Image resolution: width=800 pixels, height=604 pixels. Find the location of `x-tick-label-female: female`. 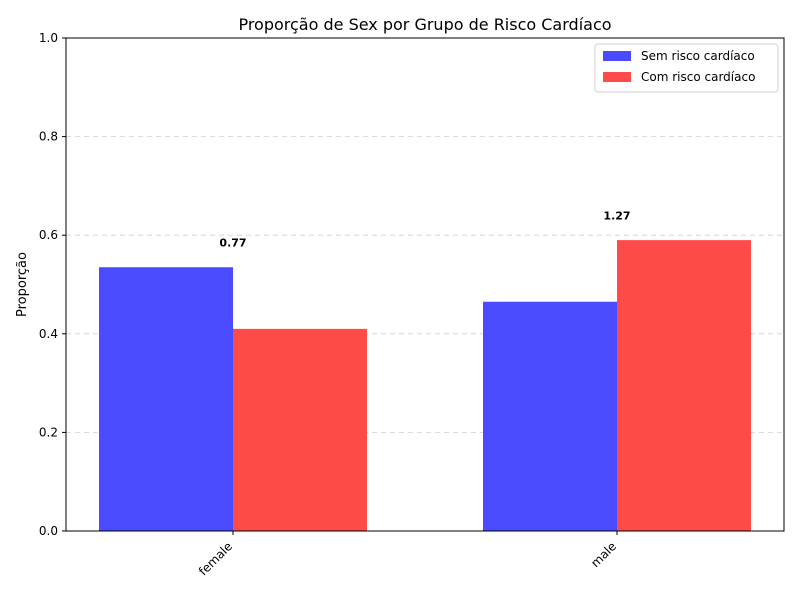

x-tick-label-female: female is located at coordinates (215, 558).